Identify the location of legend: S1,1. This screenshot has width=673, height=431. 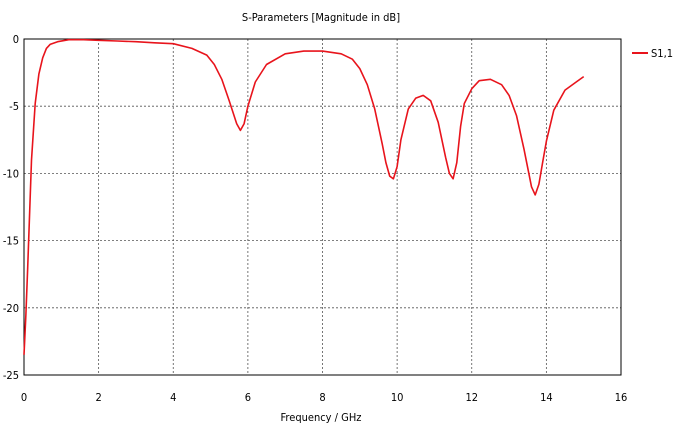
(652, 53).